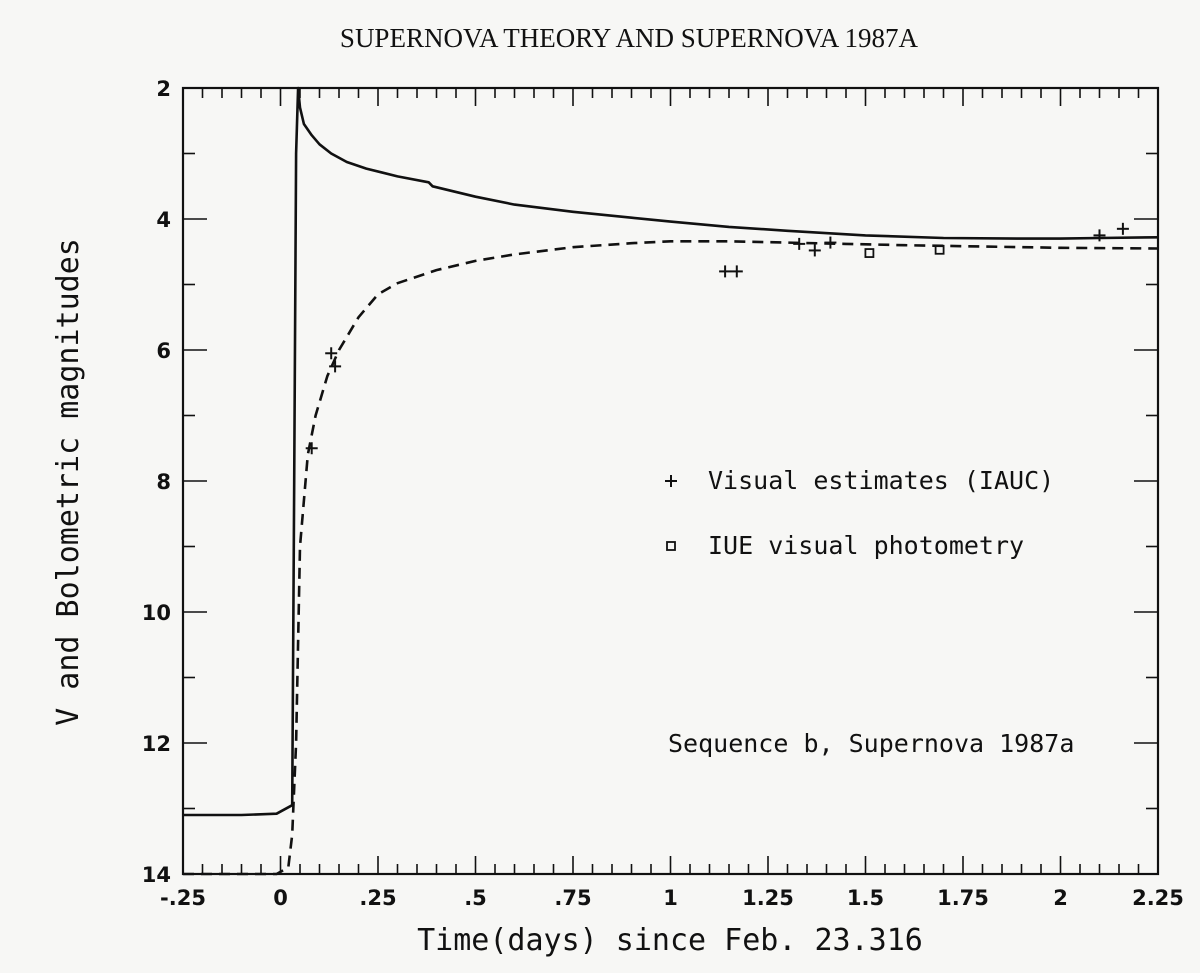 Image resolution: width=1200 pixels, height=973 pixels. Describe the element at coordinates (280, 898) in the screenshot. I see `x-tick-label: 0` at that location.